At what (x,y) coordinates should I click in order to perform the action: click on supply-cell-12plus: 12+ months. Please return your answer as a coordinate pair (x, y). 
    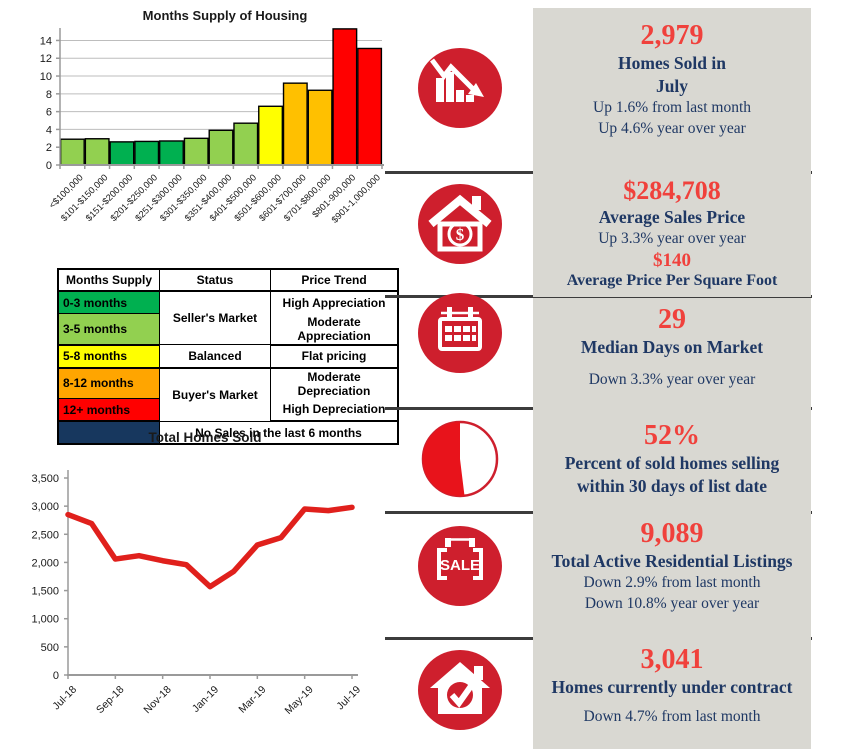
    Looking at the image, I should click on (108, 410).